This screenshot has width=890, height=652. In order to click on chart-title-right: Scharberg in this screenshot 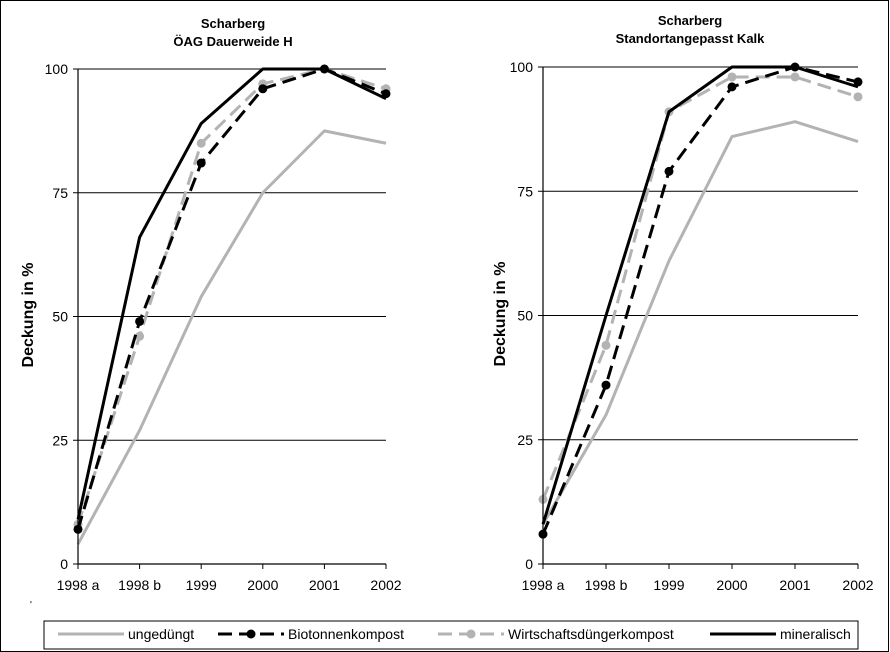, I will do `click(690, 20)`.